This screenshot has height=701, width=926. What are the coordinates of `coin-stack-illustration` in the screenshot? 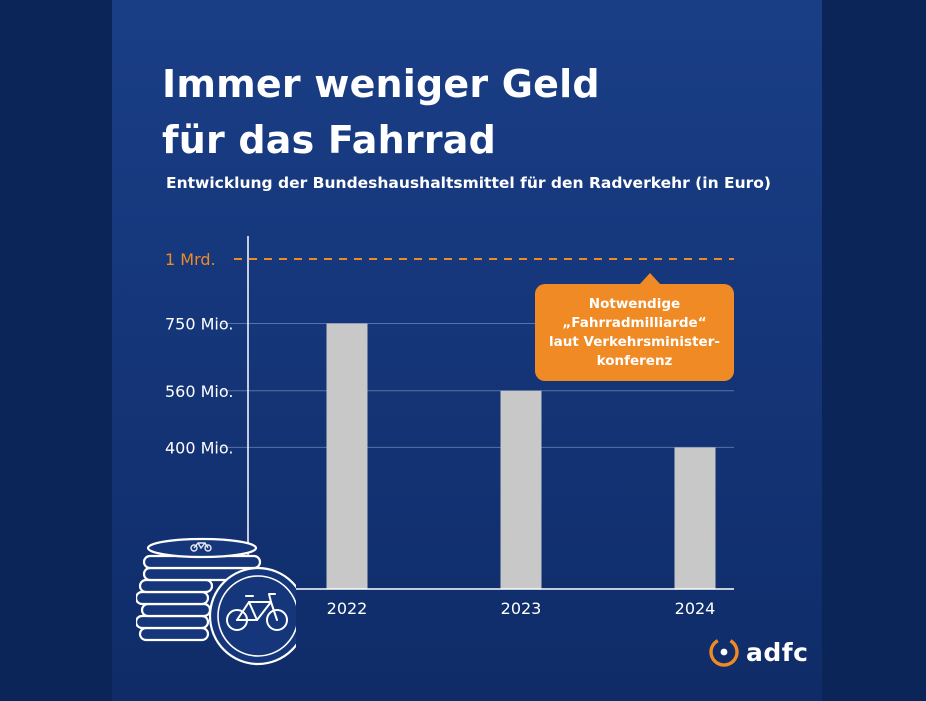 It's located at (216, 601).